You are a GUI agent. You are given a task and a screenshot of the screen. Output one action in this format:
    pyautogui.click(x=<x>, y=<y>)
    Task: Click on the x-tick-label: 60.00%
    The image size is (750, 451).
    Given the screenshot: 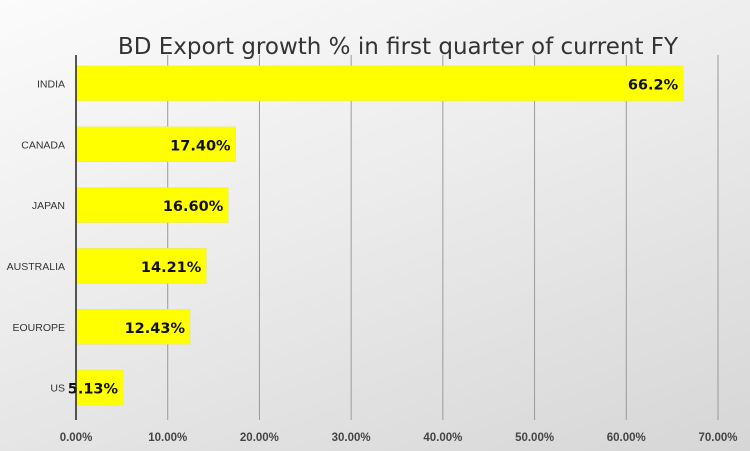 What is the action you would take?
    pyautogui.click(x=626, y=438)
    